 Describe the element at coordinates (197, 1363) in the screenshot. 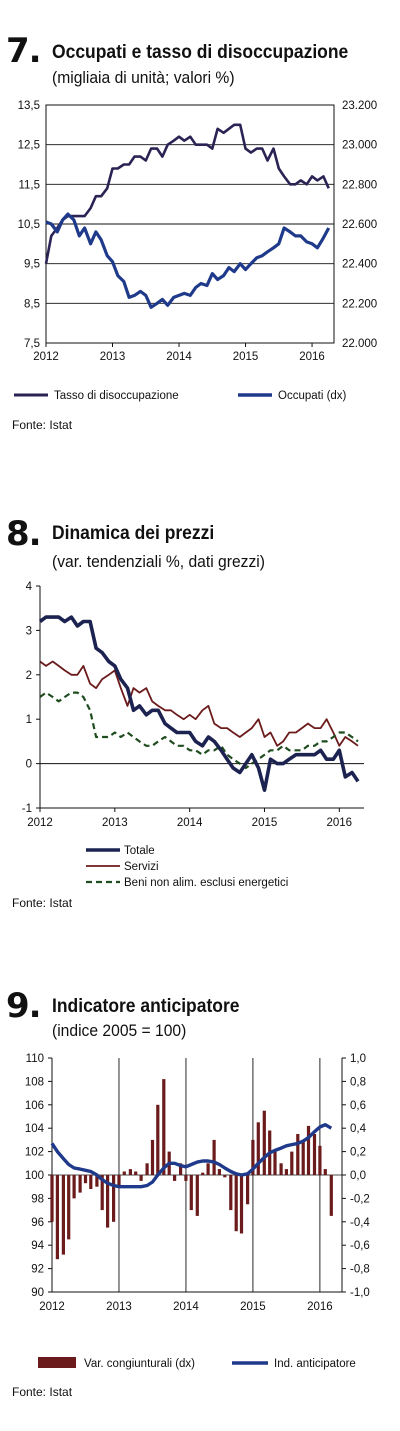

I see `chart-9-legend: Var. congiunturali (dx) Ind. anticipatore` at that location.